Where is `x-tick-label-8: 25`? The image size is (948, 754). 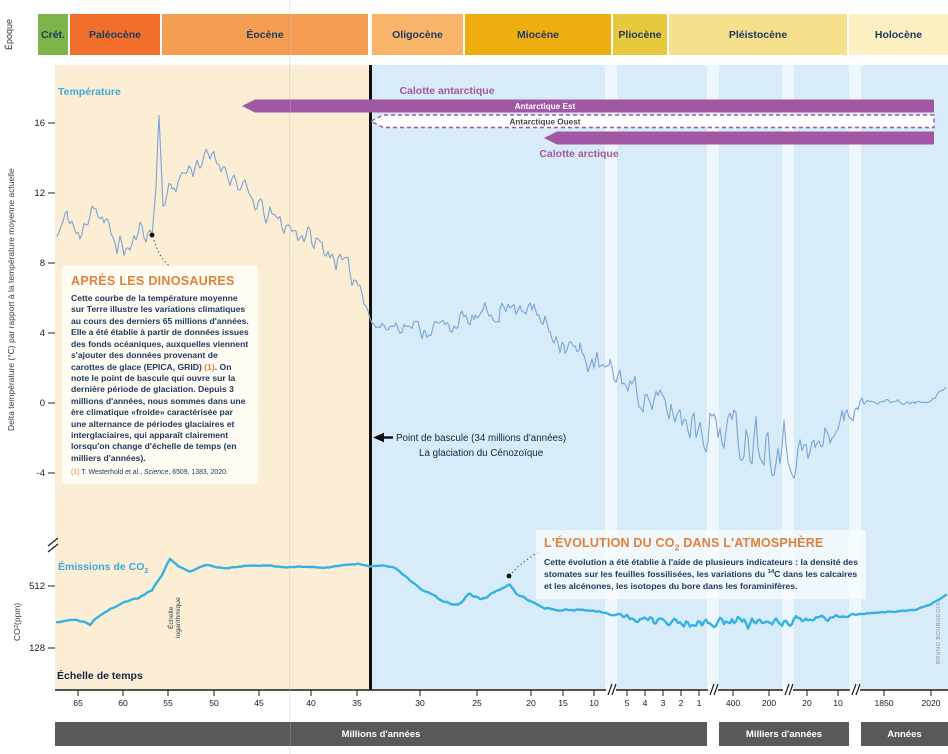
x-tick-label-8: 25 is located at coordinates (477, 703).